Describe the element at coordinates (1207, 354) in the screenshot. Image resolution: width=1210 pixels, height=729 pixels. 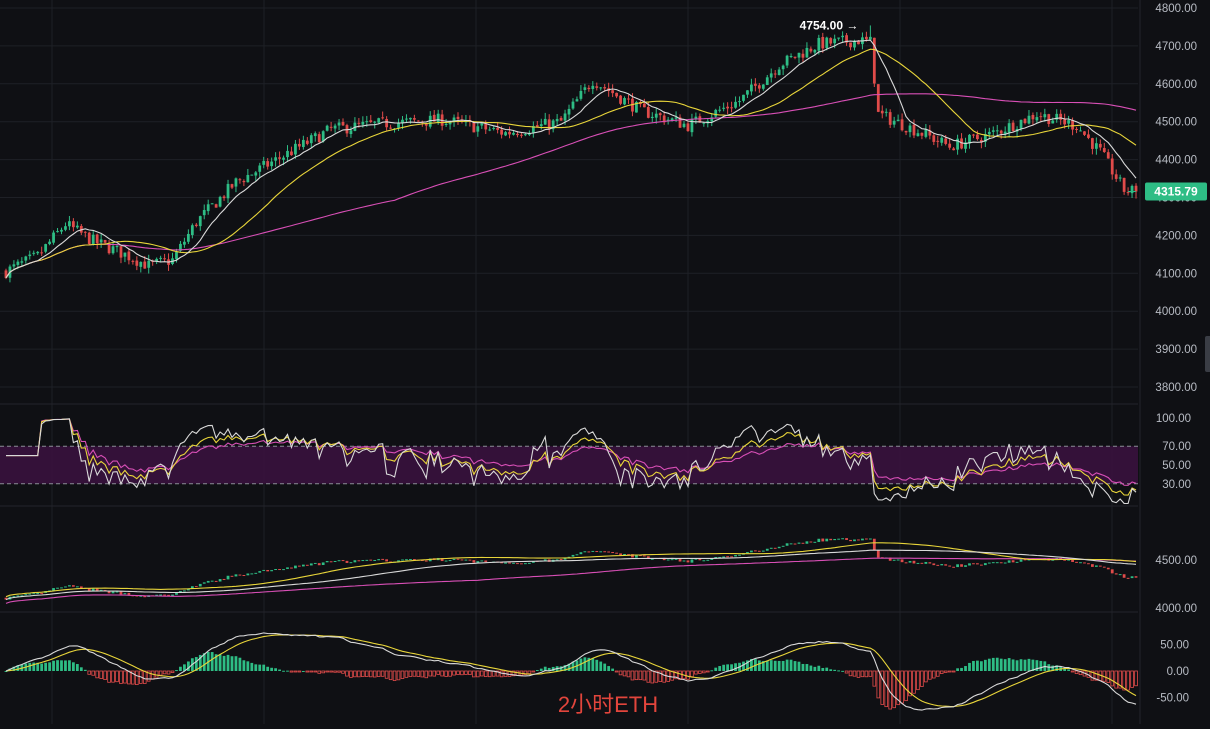
I see `panel-resize-handle` at that location.